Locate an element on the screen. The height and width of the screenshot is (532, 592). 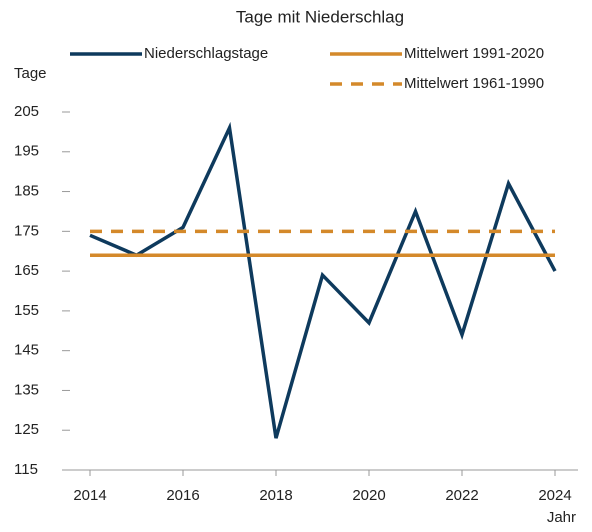
y-tick-label: 135 is located at coordinates (26, 389).